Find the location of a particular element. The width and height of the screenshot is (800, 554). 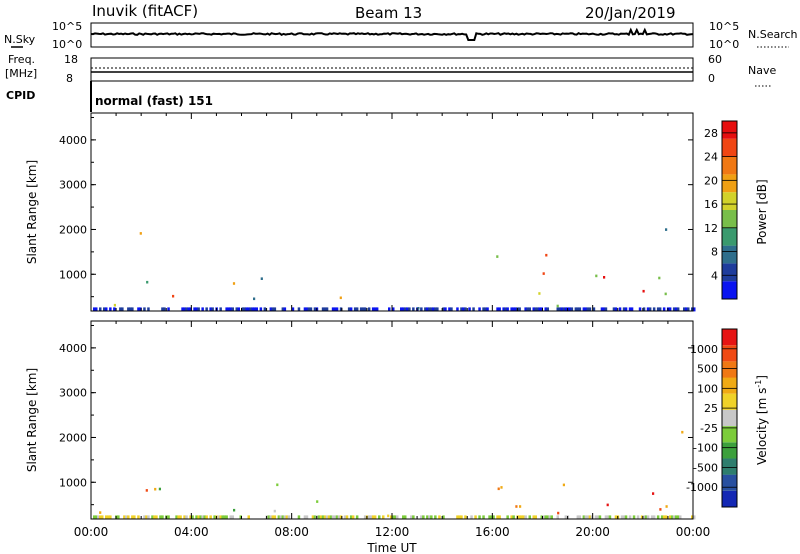

colorbar-tick-label: -500 is located at coordinates (705, 467).